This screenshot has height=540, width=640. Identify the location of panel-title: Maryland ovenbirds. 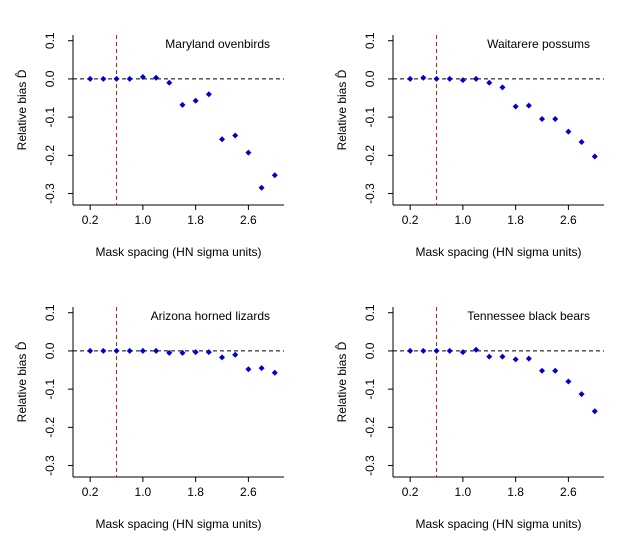
(217, 44).